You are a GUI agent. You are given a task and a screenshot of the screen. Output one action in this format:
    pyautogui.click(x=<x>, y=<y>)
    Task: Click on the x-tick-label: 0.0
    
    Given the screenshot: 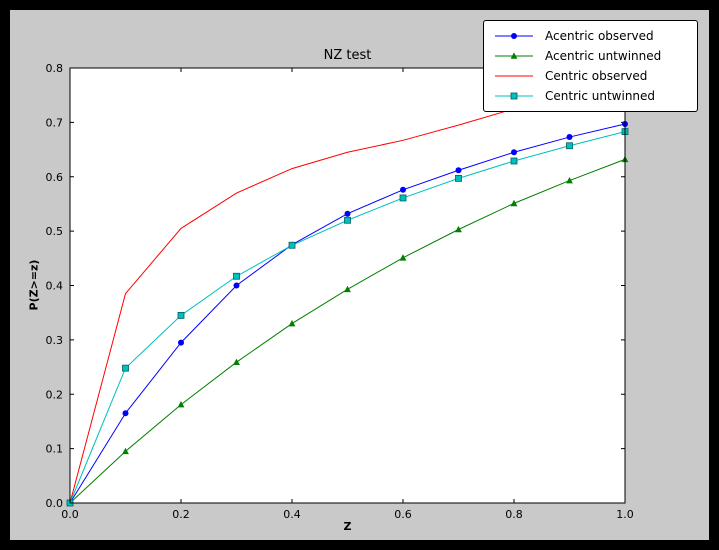 What is the action you would take?
    pyautogui.click(x=70, y=514)
    